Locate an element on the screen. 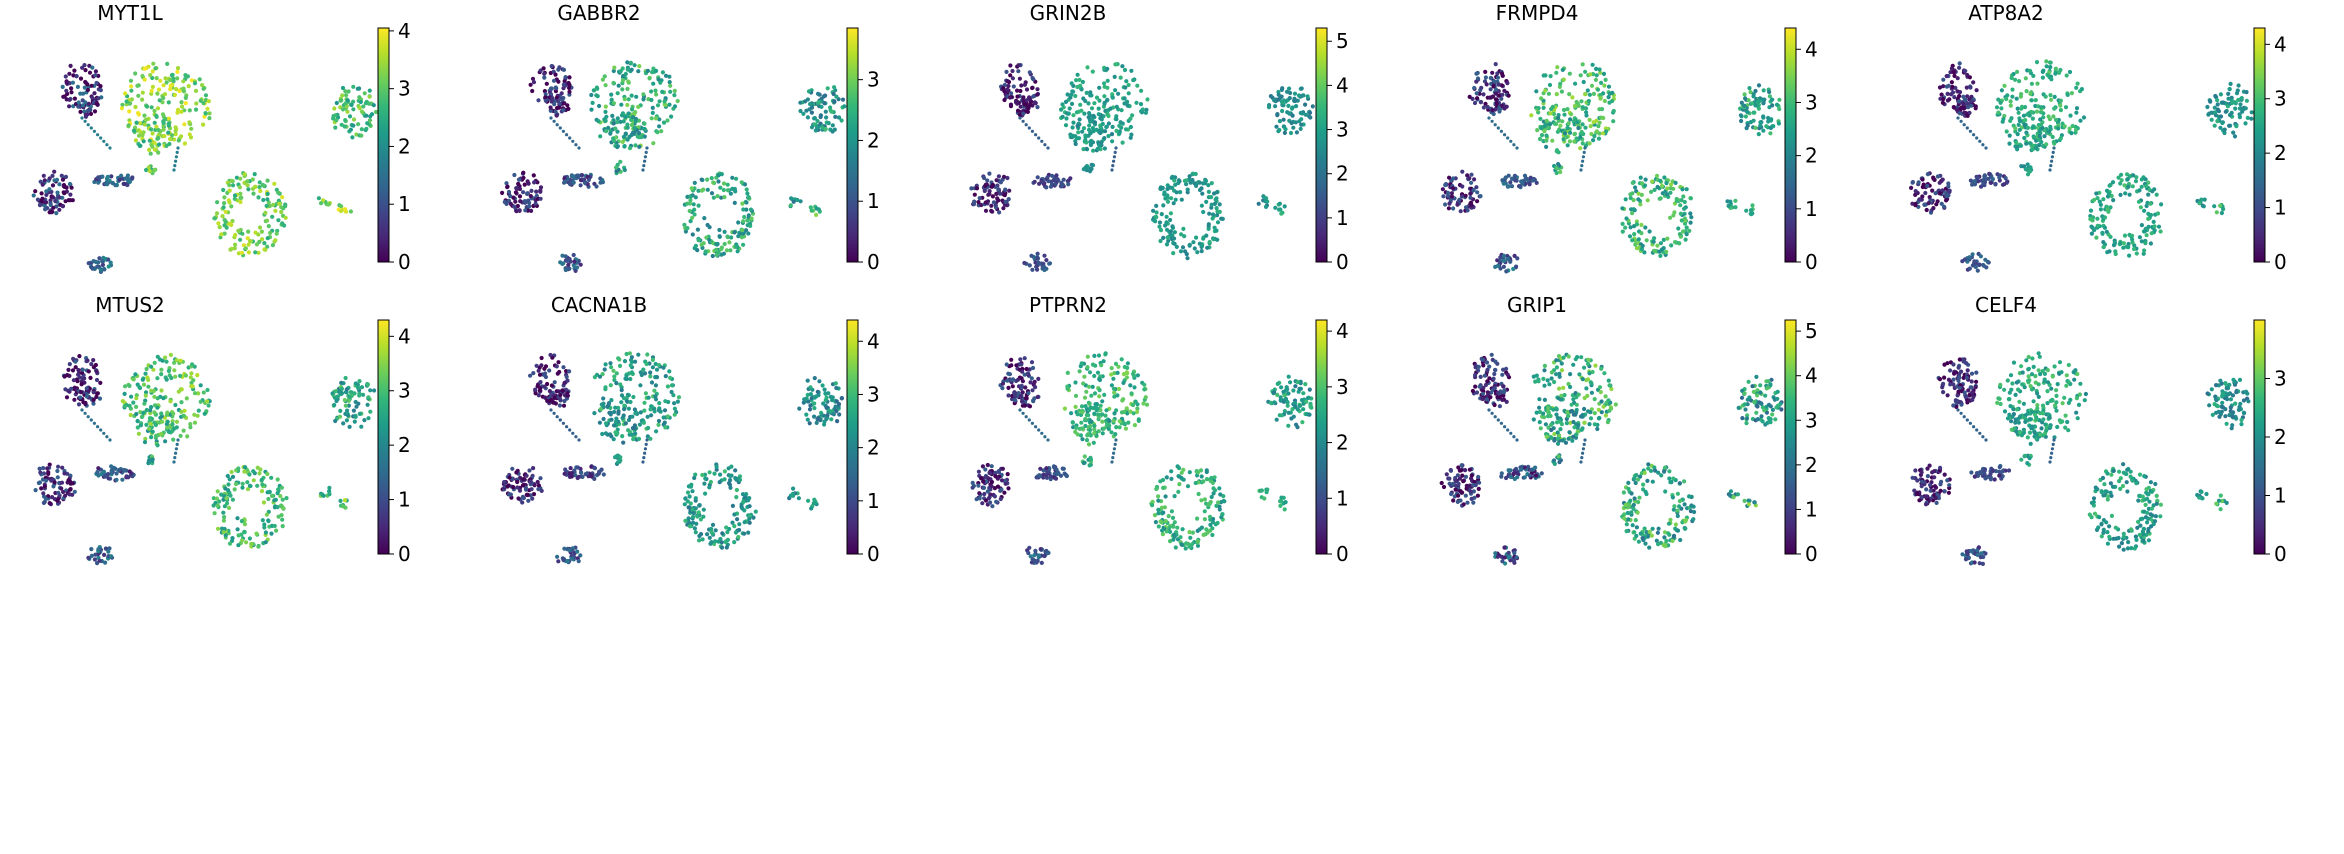  panel-title: MTUS2 is located at coordinates (130, 305).